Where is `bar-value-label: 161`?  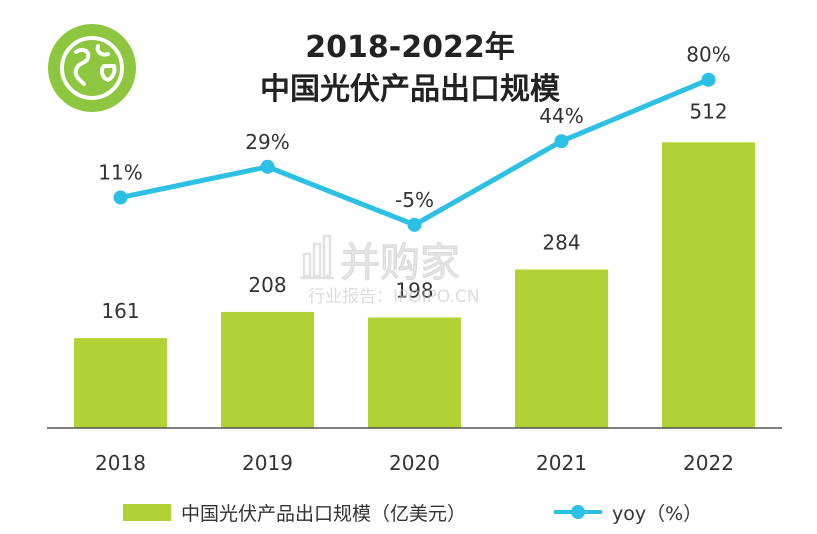
bar-value-label: 161 is located at coordinates (120, 311).